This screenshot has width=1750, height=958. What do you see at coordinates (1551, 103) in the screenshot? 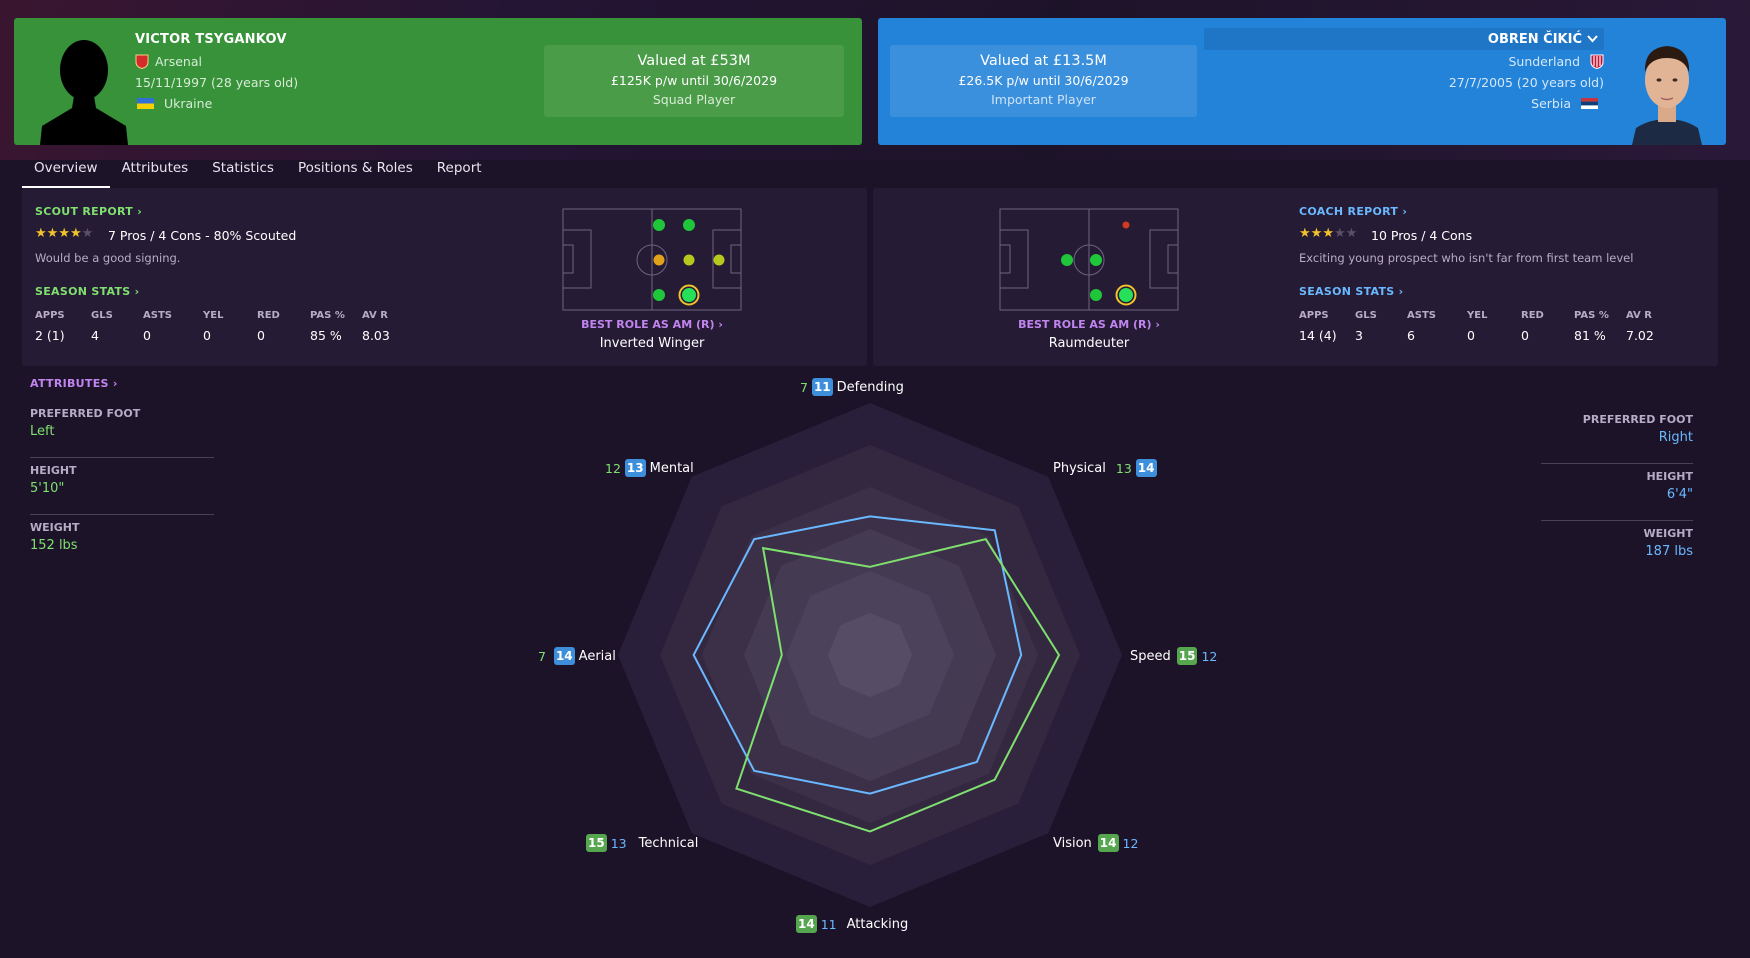
I see `player-b-nationality-label: Serbia` at bounding box center [1551, 103].